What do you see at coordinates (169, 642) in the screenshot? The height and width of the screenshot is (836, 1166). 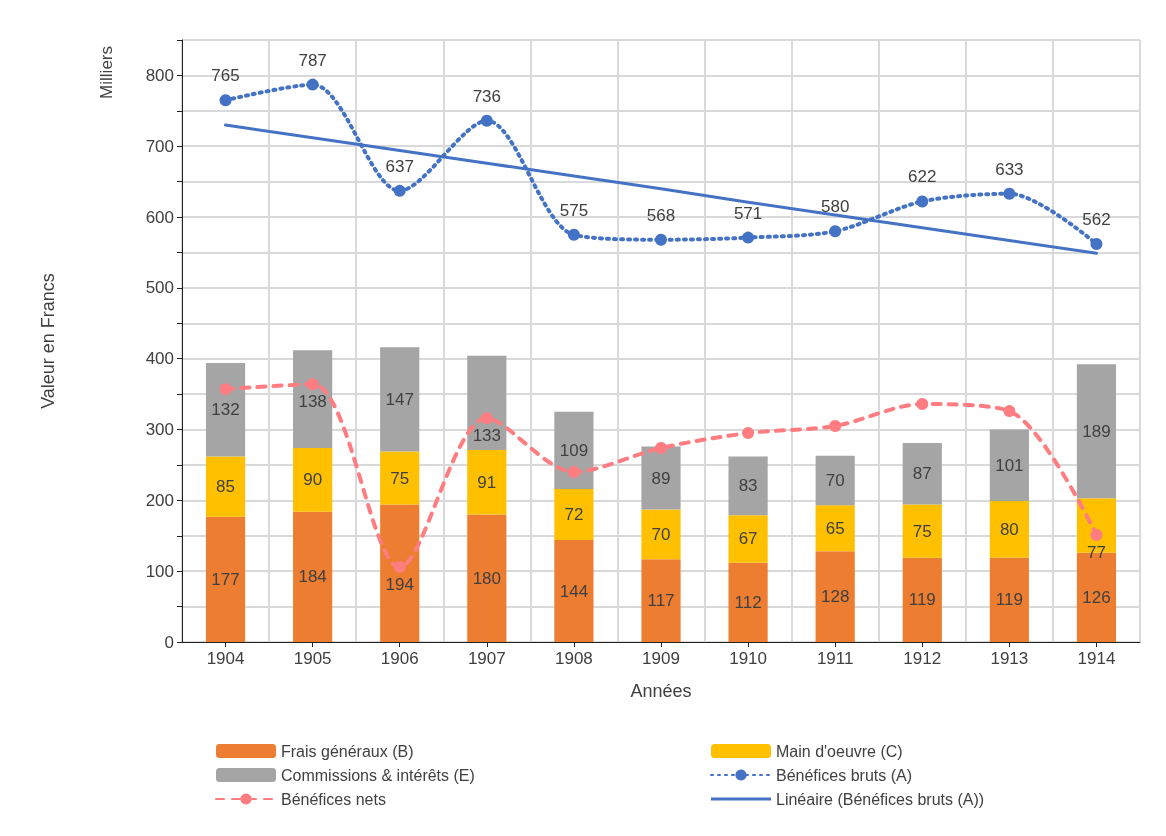 I see `y-tick-label: 0` at bounding box center [169, 642].